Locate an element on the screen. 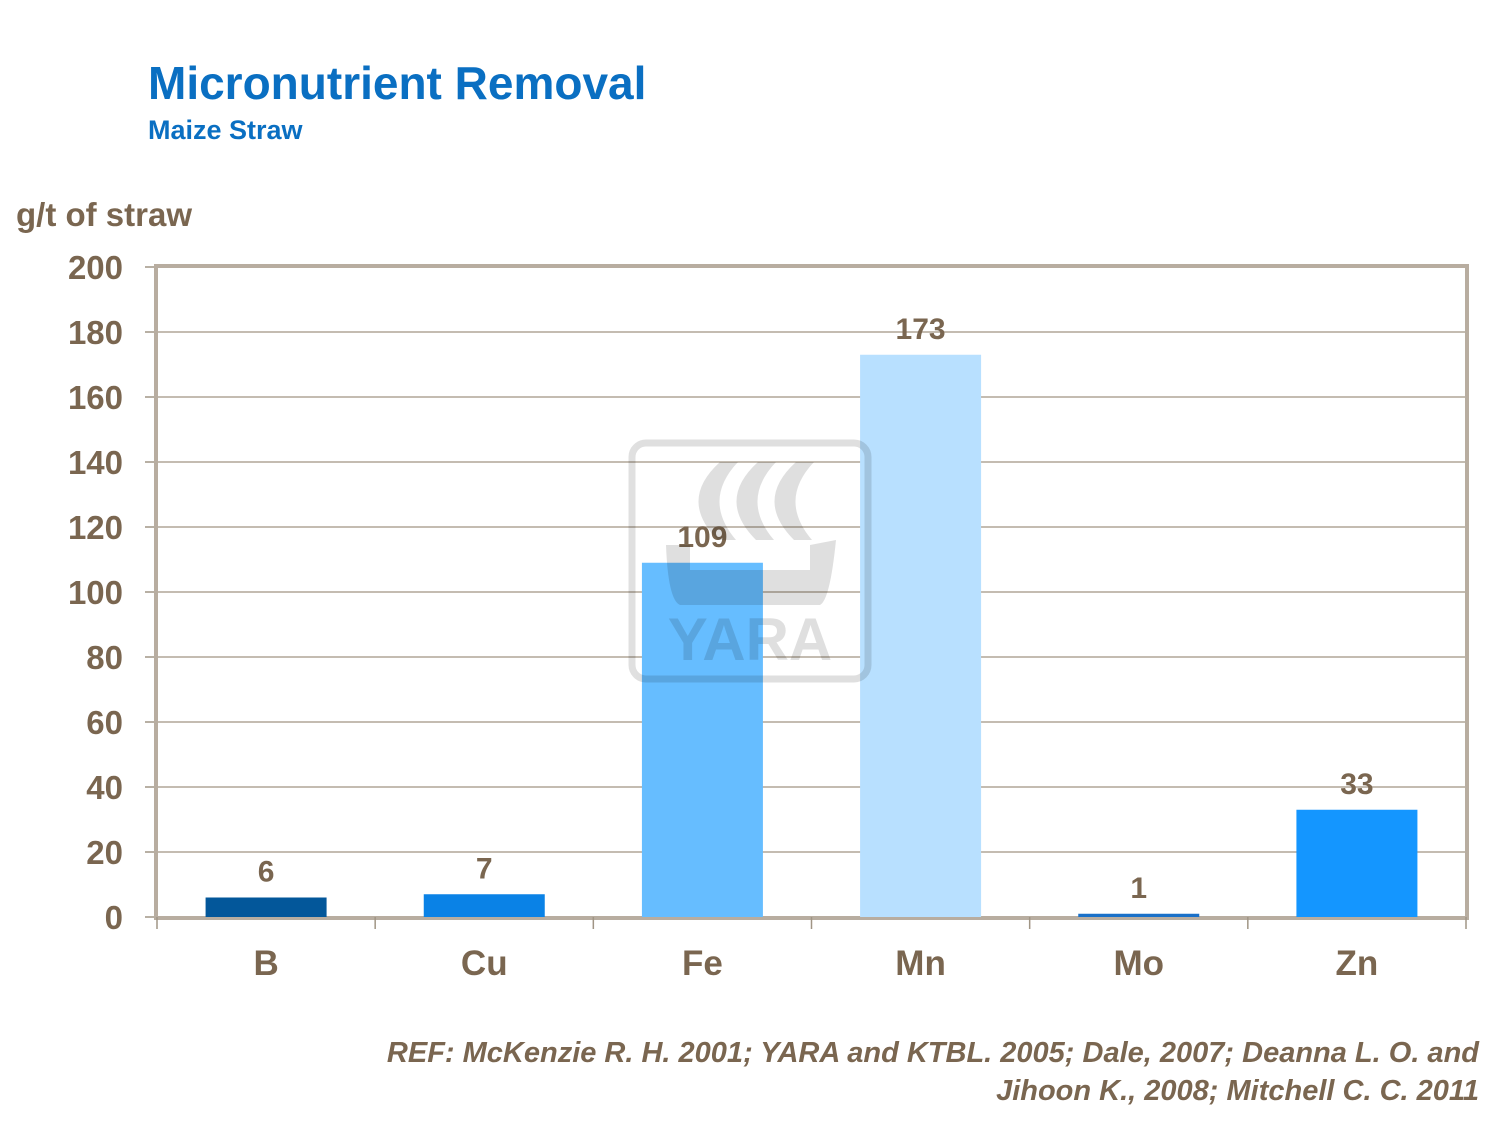 The height and width of the screenshot is (1125, 1501). y-axis-label: g/t of straw is located at coordinates (104, 214).